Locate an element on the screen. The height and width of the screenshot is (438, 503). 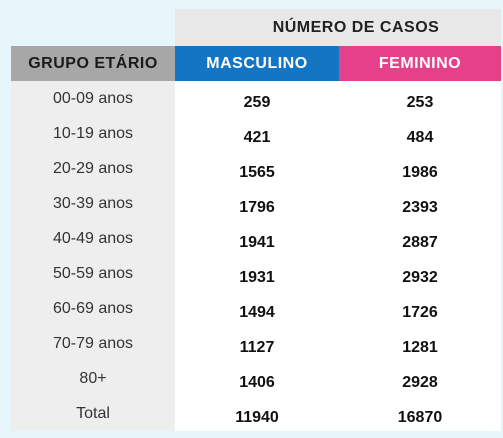
female-header: FEMININO is located at coordinates (420, 63).